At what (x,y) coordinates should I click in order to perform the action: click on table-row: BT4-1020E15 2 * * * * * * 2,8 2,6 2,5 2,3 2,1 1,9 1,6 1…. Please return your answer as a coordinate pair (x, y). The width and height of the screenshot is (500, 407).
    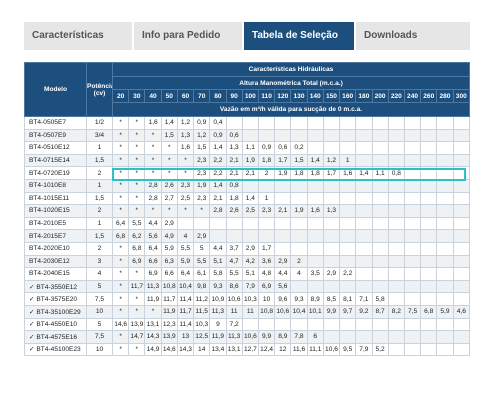
    Looking at the image, I should click on (247, 211).